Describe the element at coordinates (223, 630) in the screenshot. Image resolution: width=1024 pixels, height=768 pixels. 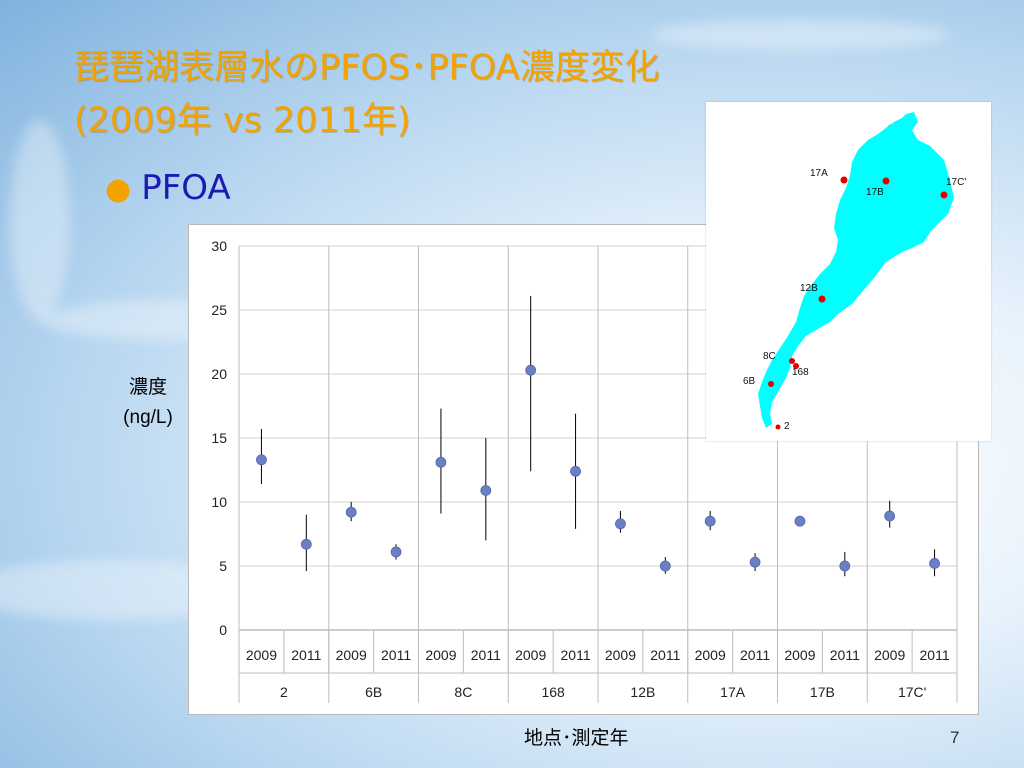
I see `y-tick-label: 0` at that location.